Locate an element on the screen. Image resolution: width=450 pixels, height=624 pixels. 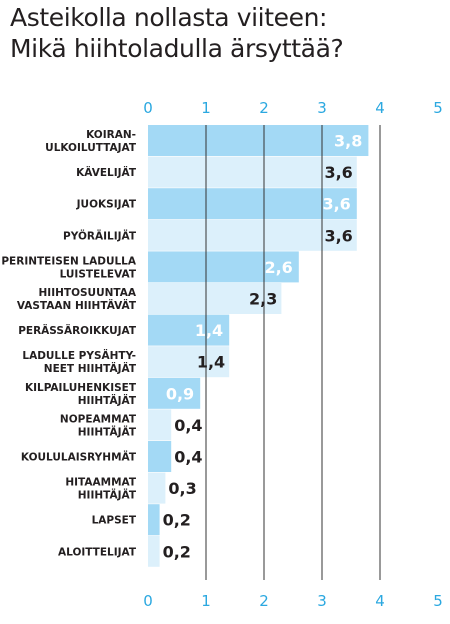
category-label-8: LADULLE PYSÄHTY-NEET HIIHTÄJÄT is located at coordinates (79, 361).